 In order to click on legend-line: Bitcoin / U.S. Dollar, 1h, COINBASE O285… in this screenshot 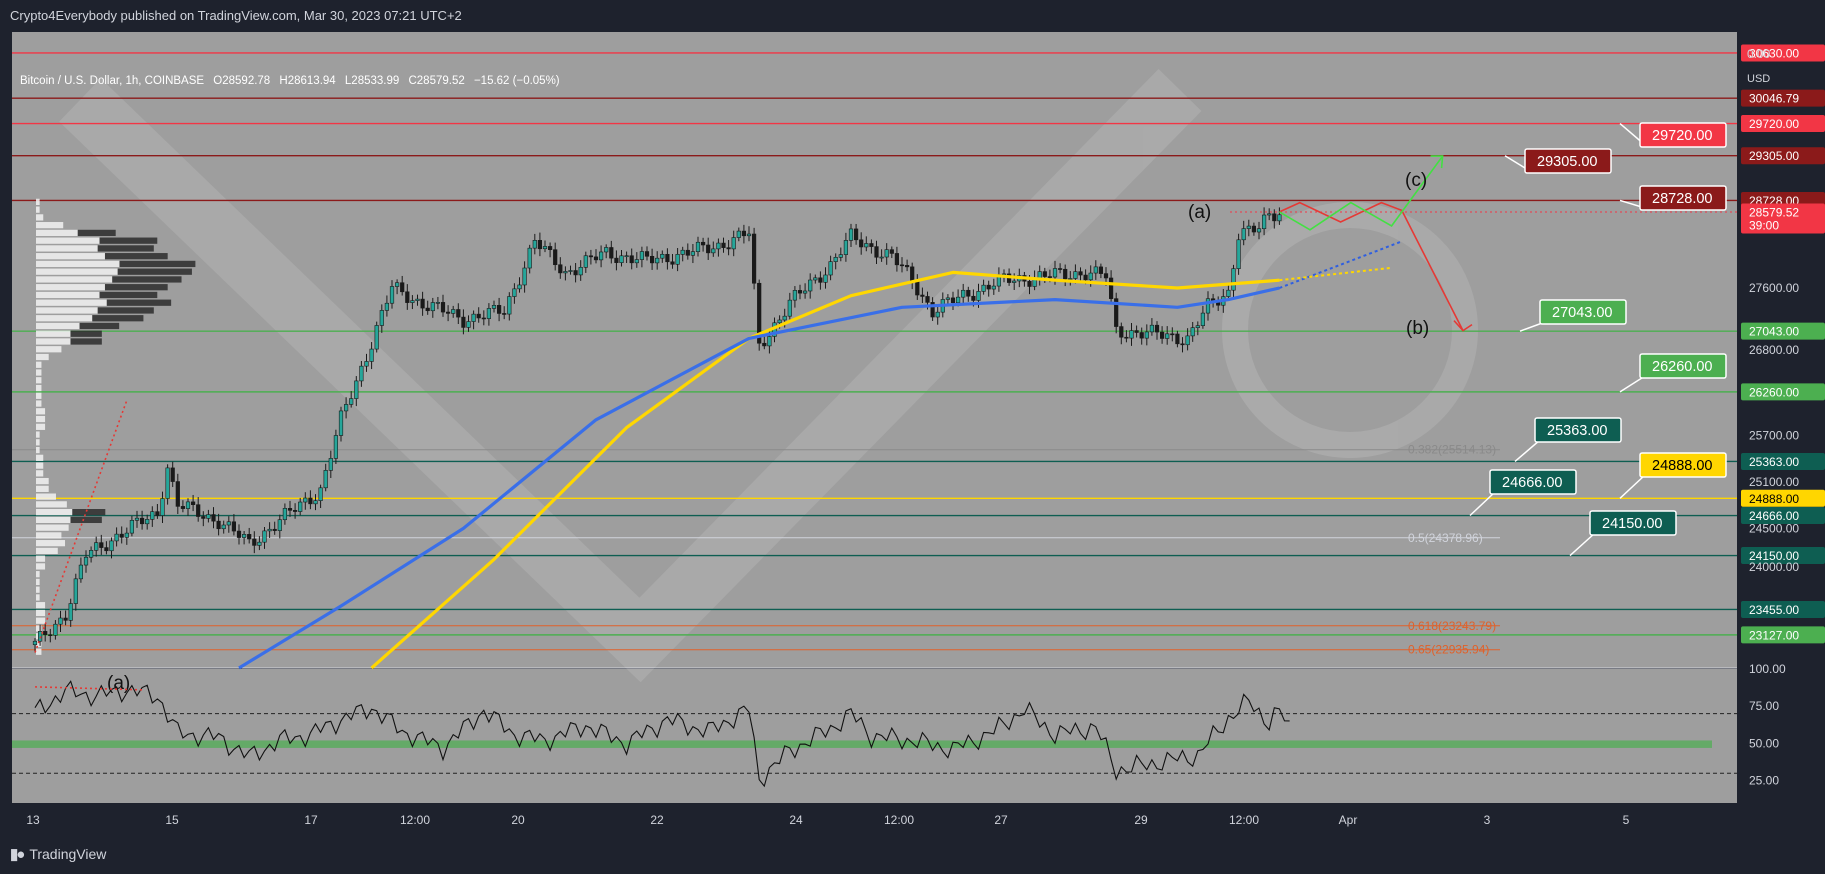, I will do `click(290, 81)`.